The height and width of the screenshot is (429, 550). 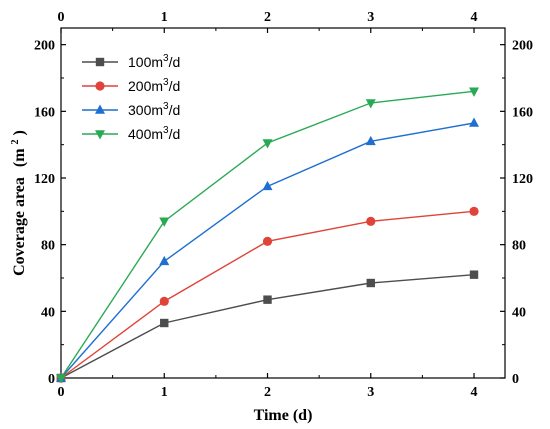 What do you see at coordinates (522, 112) in the screenshot?
I see `y-tick-label-right: 160` at bounding box center [522, 112].